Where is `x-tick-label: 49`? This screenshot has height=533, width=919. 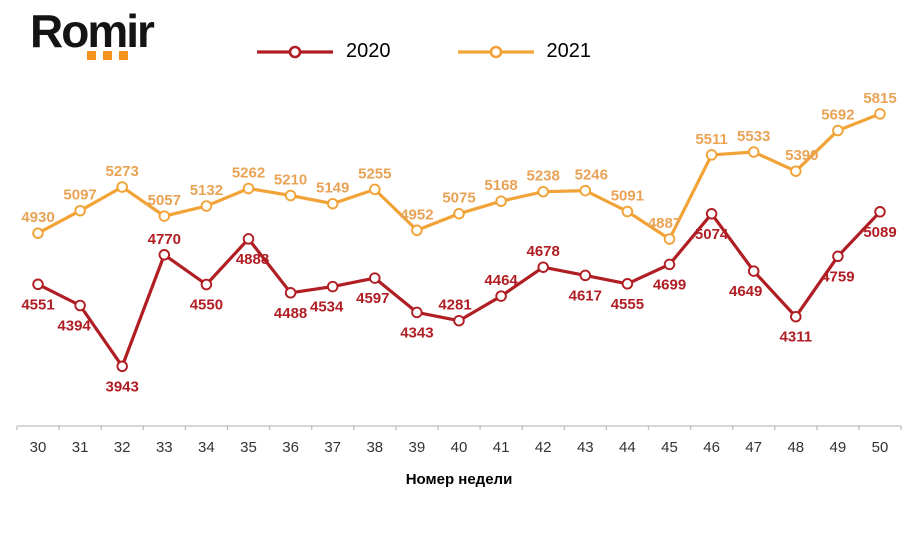
x-tick-label: 49 is located at coordinates (838, 447).